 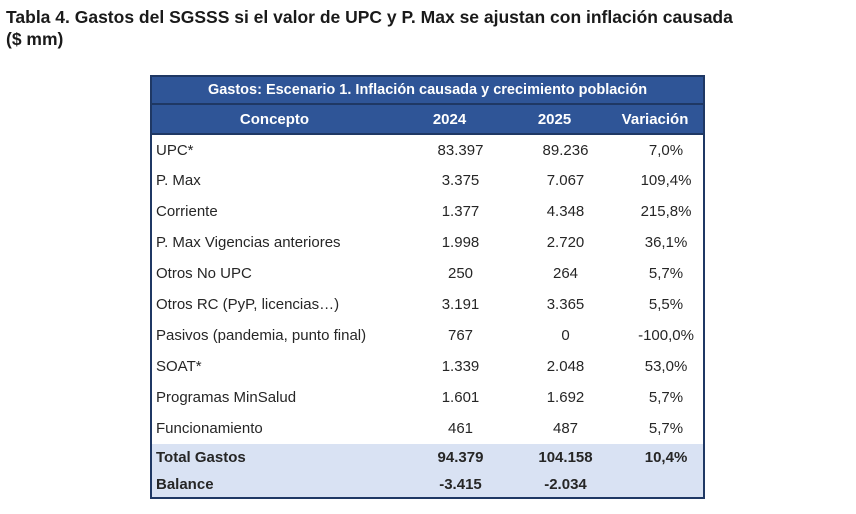 I want to click on table-row: Otros No UPC 250 264 5,7%, so click(x=428, y=273).